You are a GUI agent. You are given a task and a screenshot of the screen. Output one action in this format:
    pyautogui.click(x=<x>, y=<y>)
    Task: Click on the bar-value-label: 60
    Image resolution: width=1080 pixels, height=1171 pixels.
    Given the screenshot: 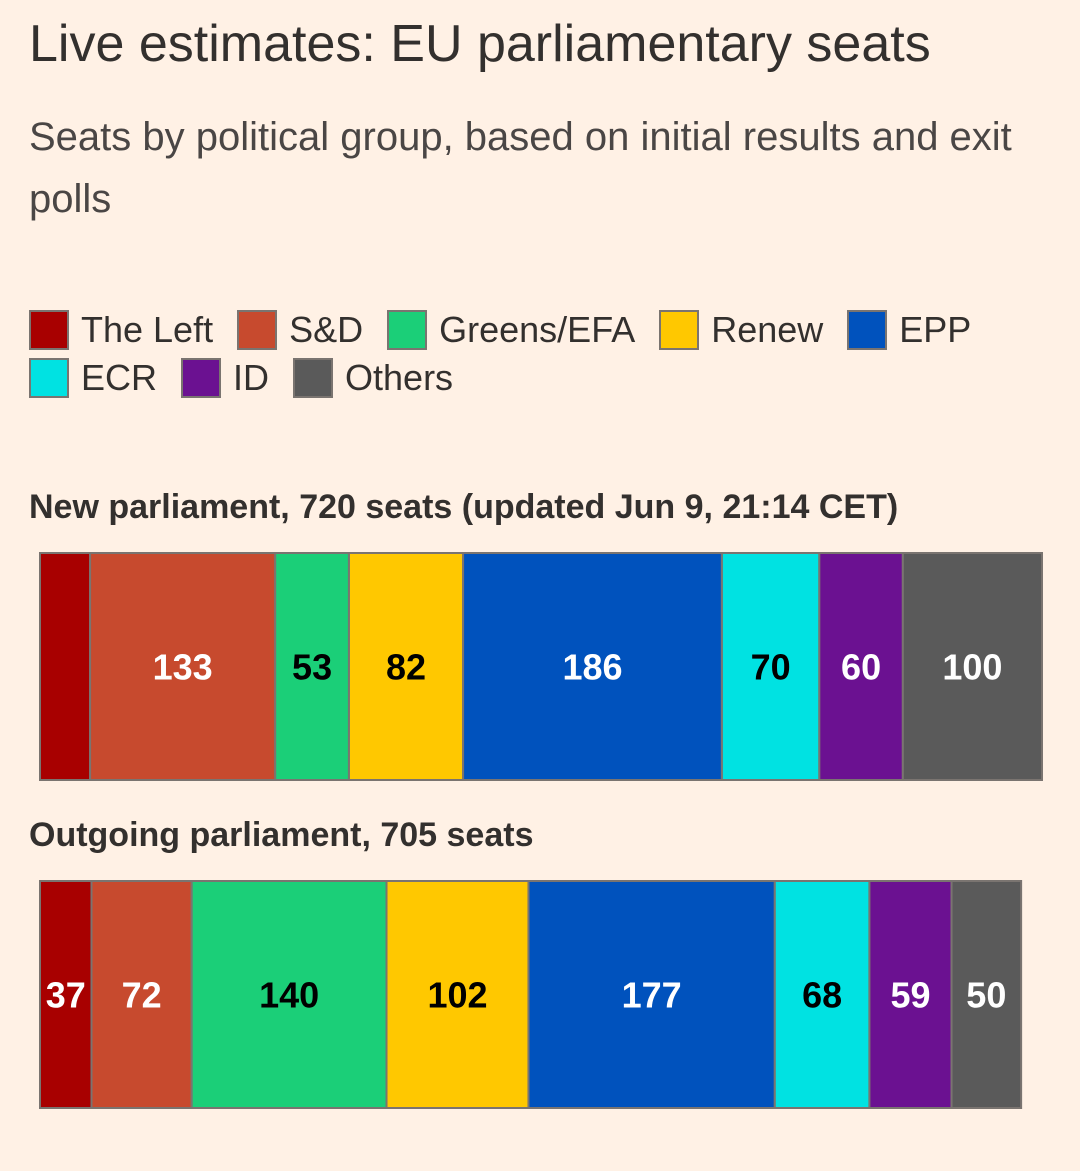 What is the action you would take?
    pyautogui.click(x=861, y=667)
    